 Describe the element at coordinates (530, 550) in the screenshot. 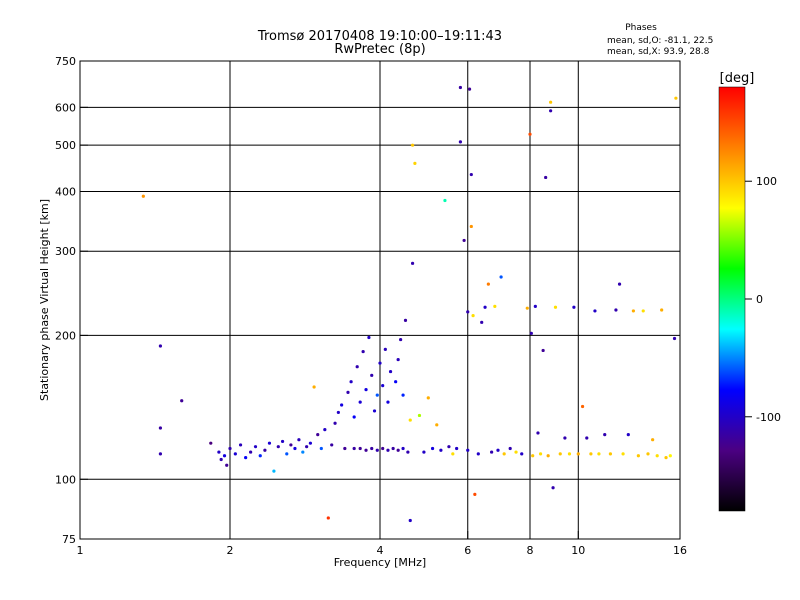

I see `x-tick-label: 8` at that location.